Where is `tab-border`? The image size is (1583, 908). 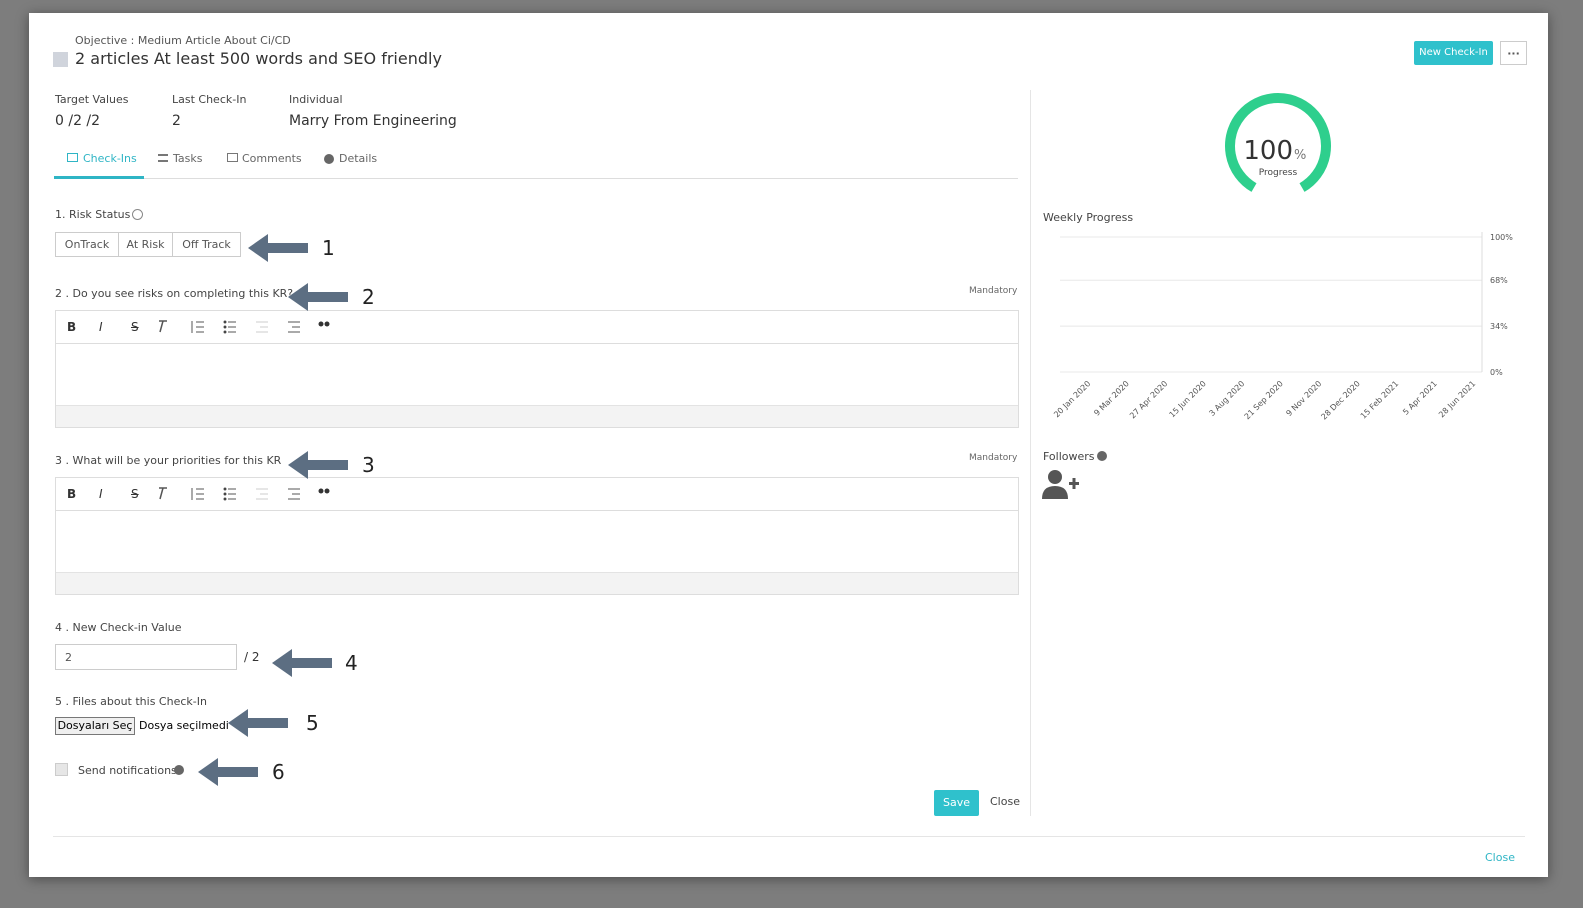
tab-border is located at coordinates (536, 178).